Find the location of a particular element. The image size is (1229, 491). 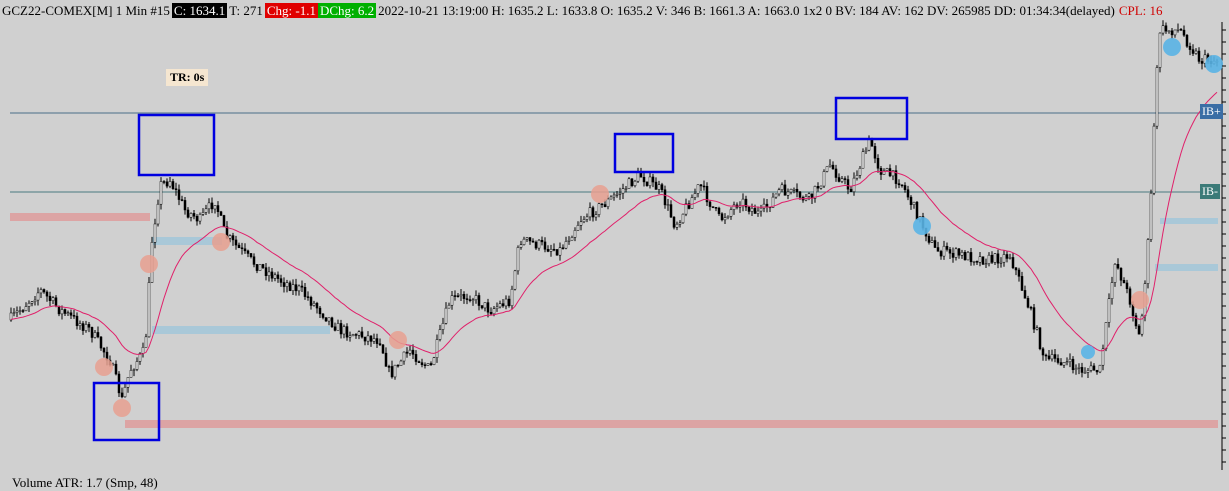

zone is located at coordinates (80, 217).